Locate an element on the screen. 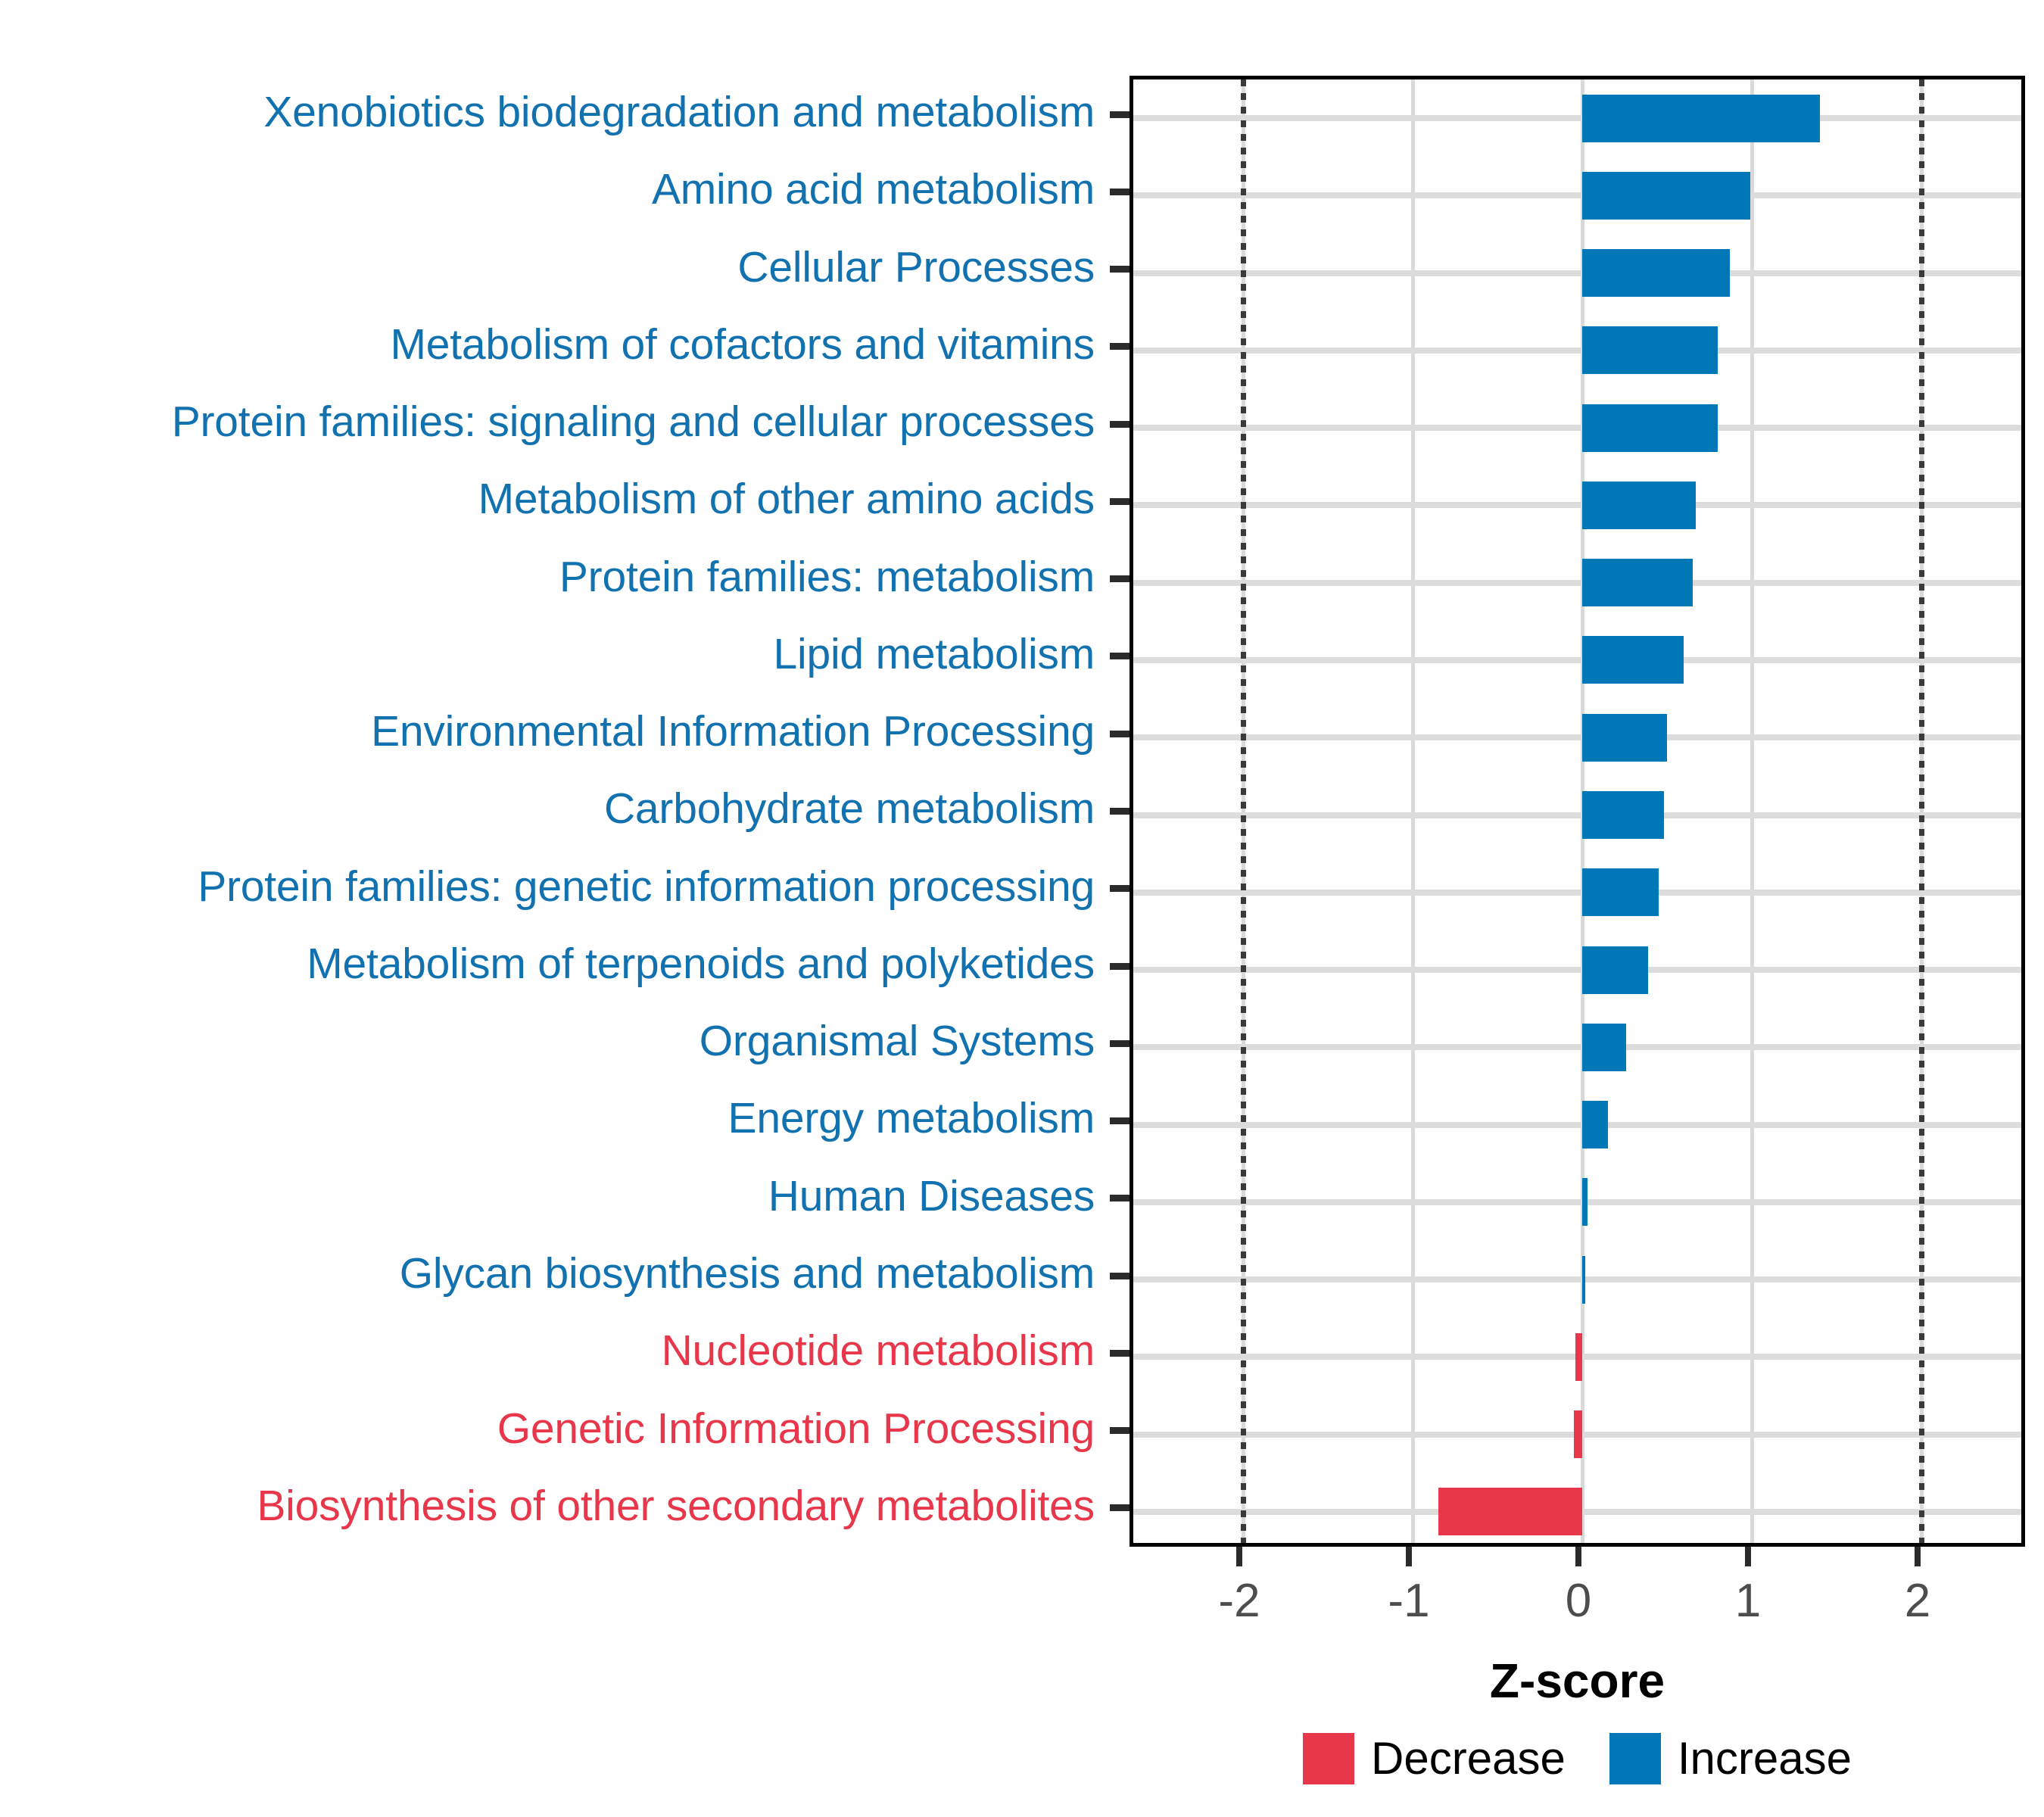 The width and height of the screenshot is (2044, 1817). category-label: Energy metabolism is located at coordinates (911, 1118).